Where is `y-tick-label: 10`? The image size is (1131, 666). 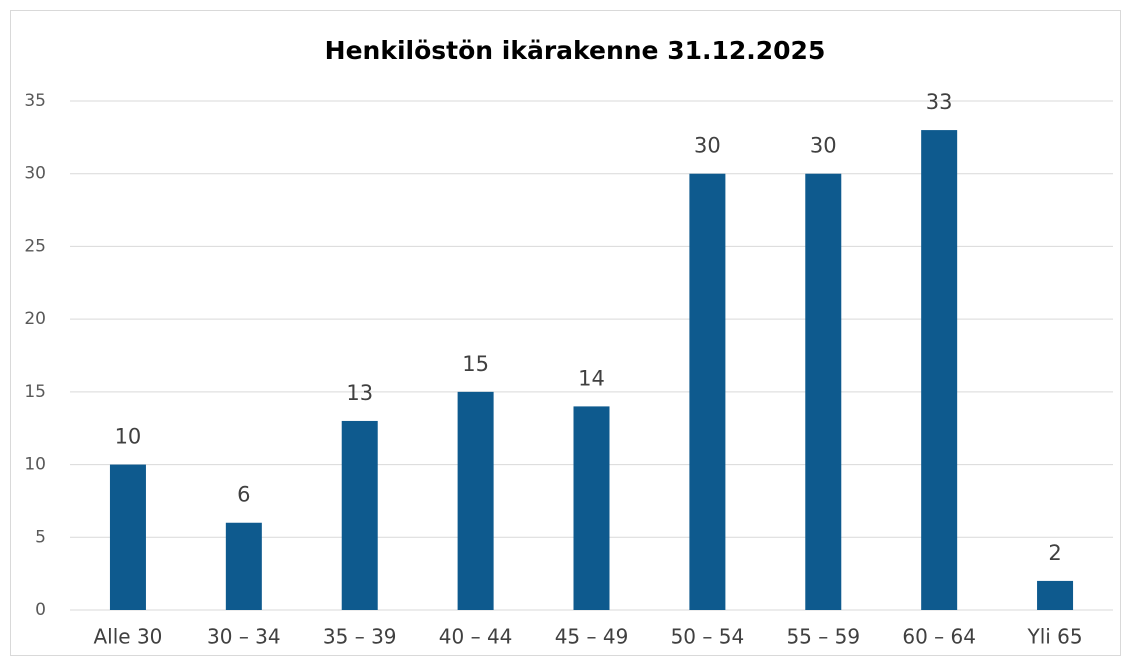
y-tick-label: 10 is located at coordinates (35, 465).